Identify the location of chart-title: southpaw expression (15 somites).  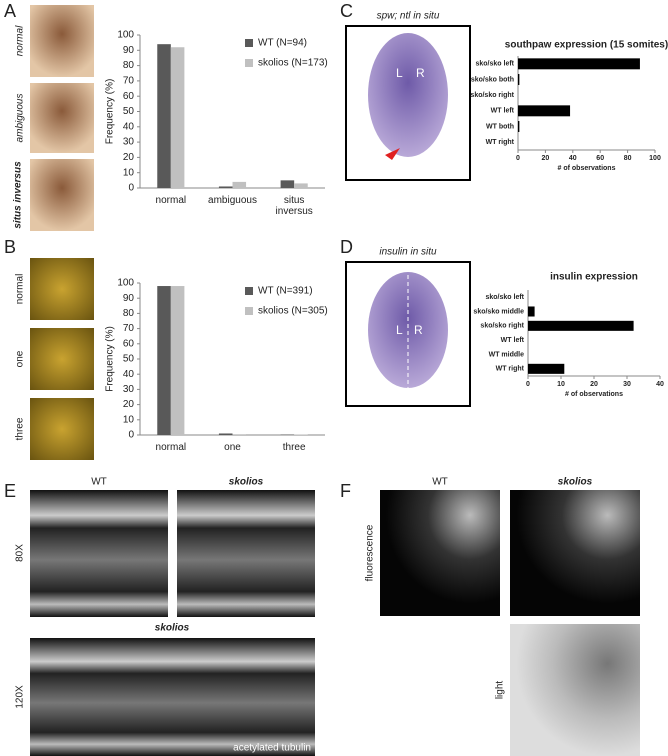
(586, 45).